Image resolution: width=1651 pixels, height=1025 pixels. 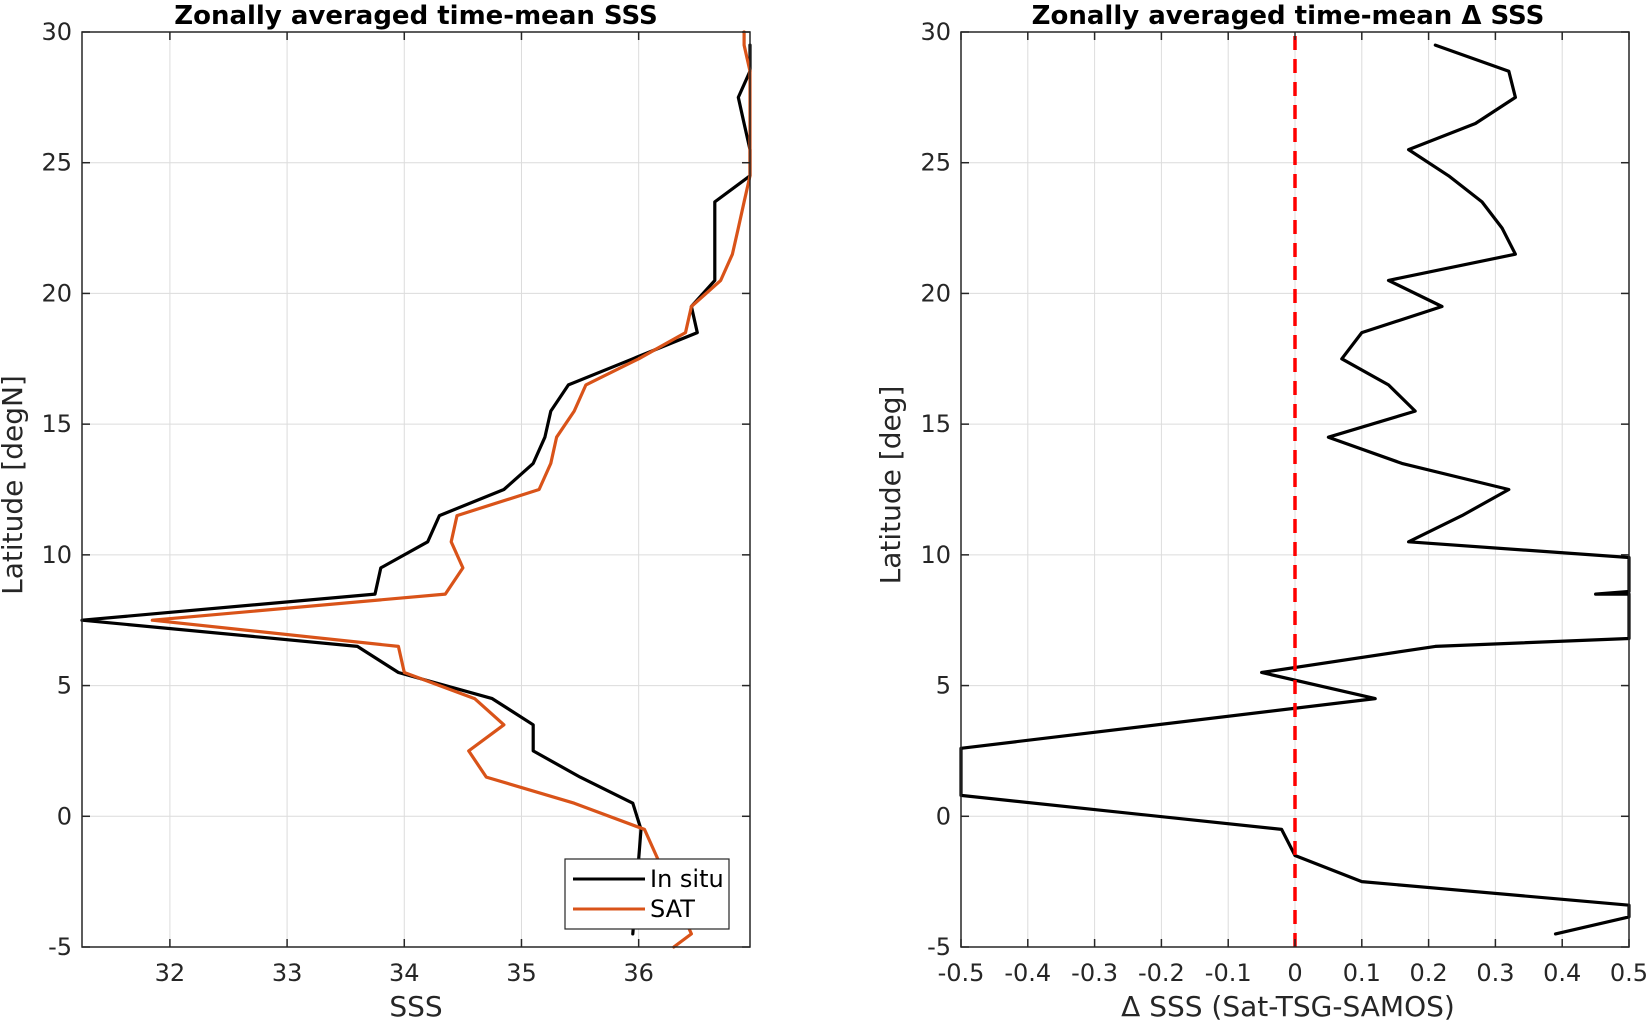 I want to click on sss-y-tick-label: 30, so click(x=56, y=32).